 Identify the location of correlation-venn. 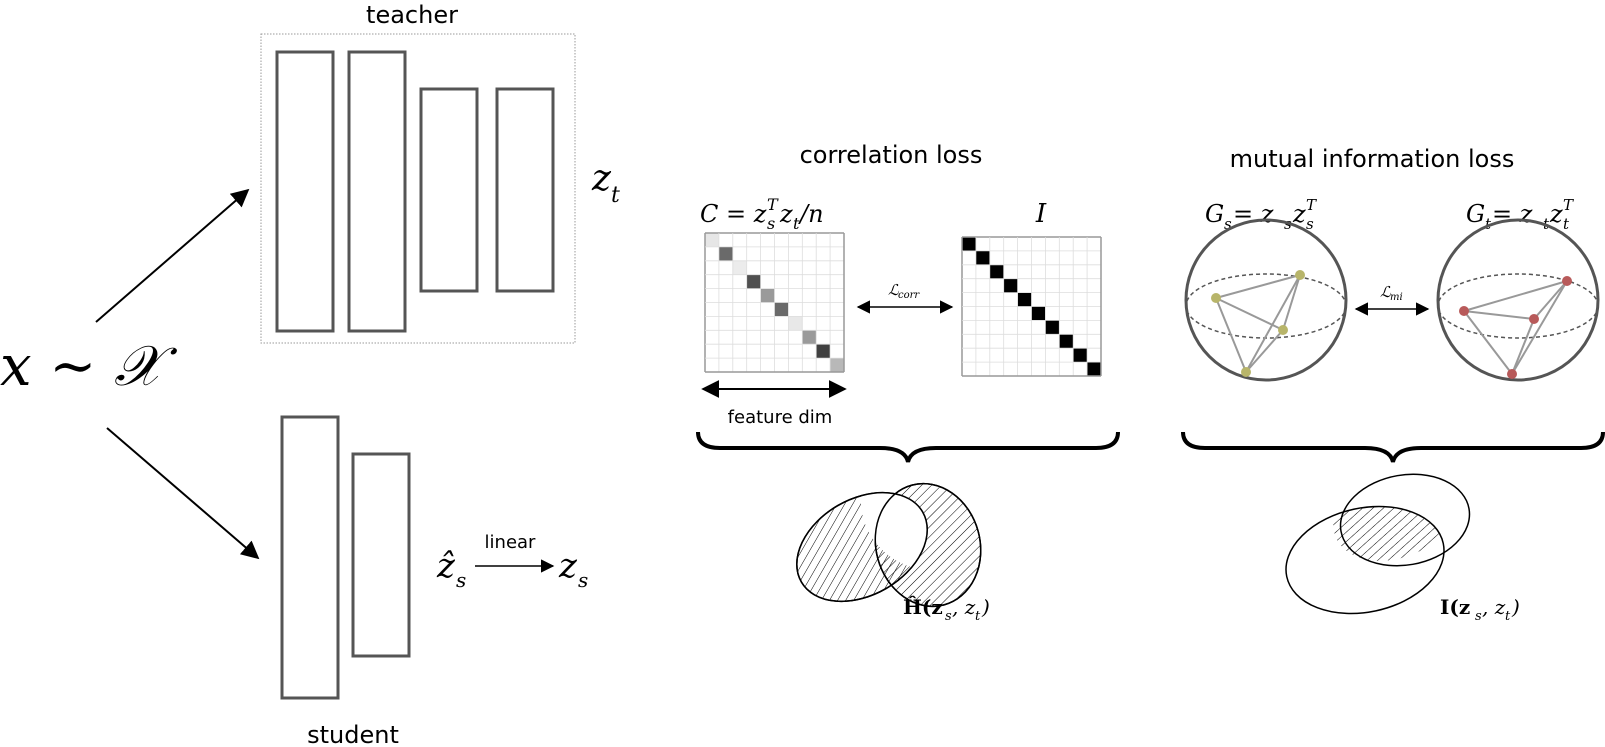
(889, 545).